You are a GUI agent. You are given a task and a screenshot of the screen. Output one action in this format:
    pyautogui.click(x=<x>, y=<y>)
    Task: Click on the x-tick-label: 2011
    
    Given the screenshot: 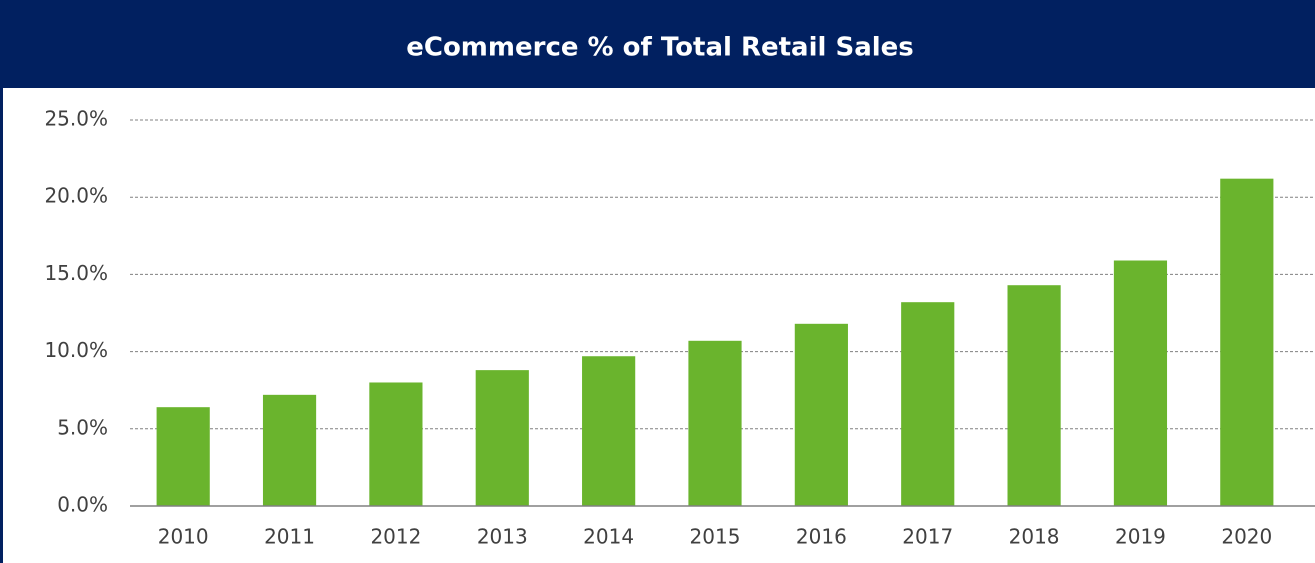 What is the action you would take?
    pyautogui.click(x=289, y=537)
    